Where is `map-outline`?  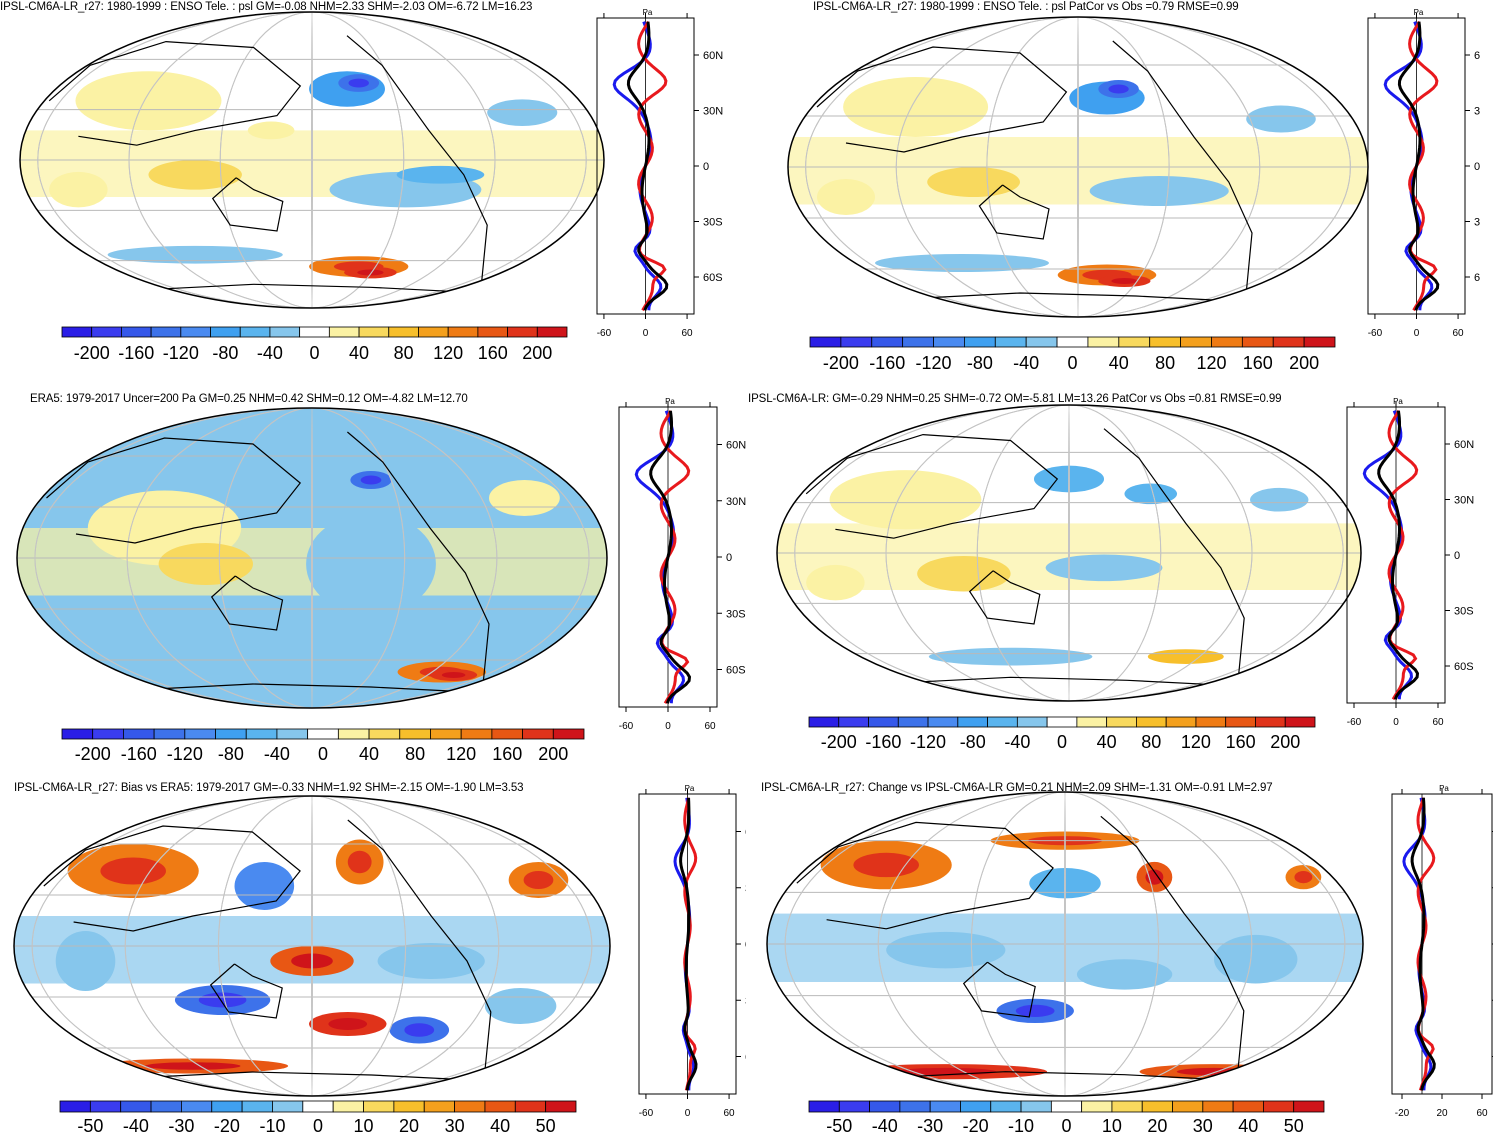 map-outline is located at coordinates (1069, 553).